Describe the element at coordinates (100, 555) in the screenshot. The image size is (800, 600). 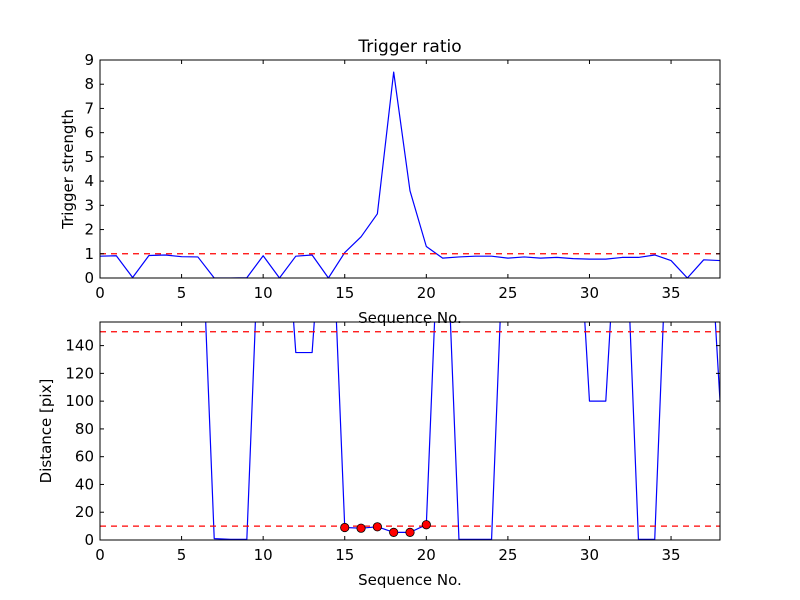
I see `distance-x-tick-label: 0` at that location.